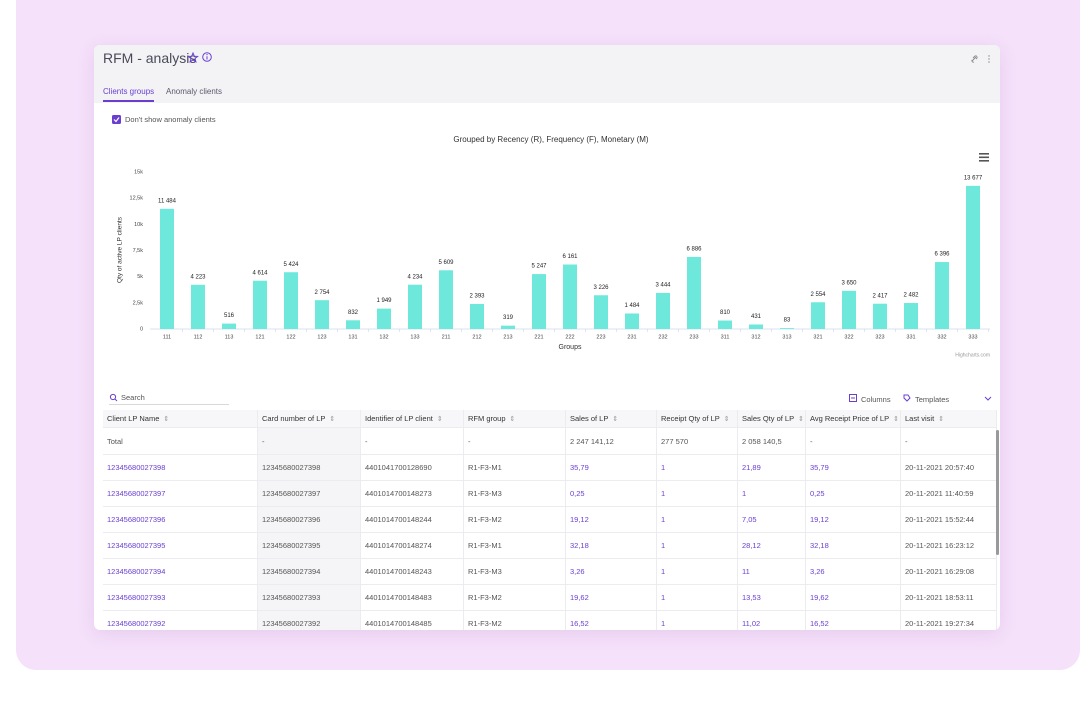 The width and height of the screenshot is (1080, 718). Describe the element at coordinates (772, 572) in the screenshot. I see `table-cell: 11` at that location.